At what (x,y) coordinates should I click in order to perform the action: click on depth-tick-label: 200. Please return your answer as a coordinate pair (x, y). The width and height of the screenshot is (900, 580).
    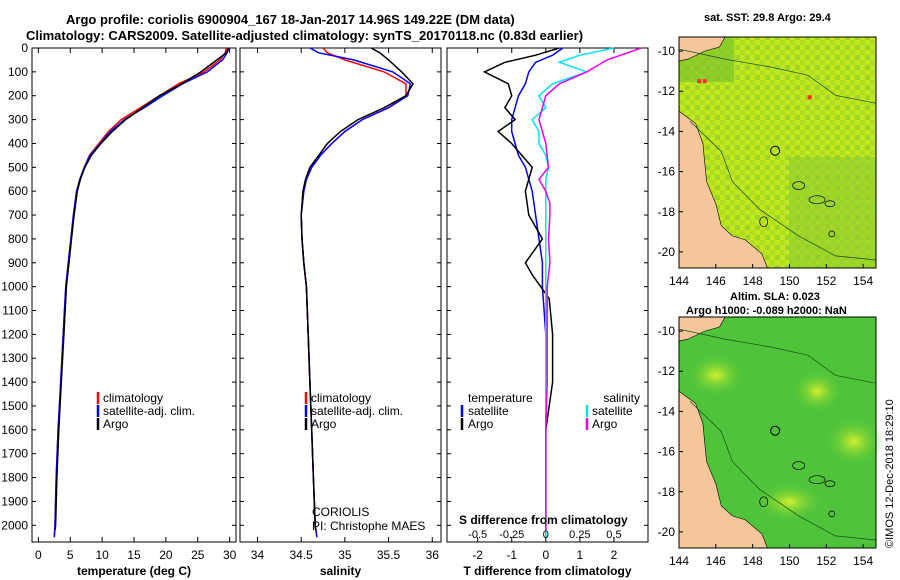
    Looking at the image, I should click on (18, 96).